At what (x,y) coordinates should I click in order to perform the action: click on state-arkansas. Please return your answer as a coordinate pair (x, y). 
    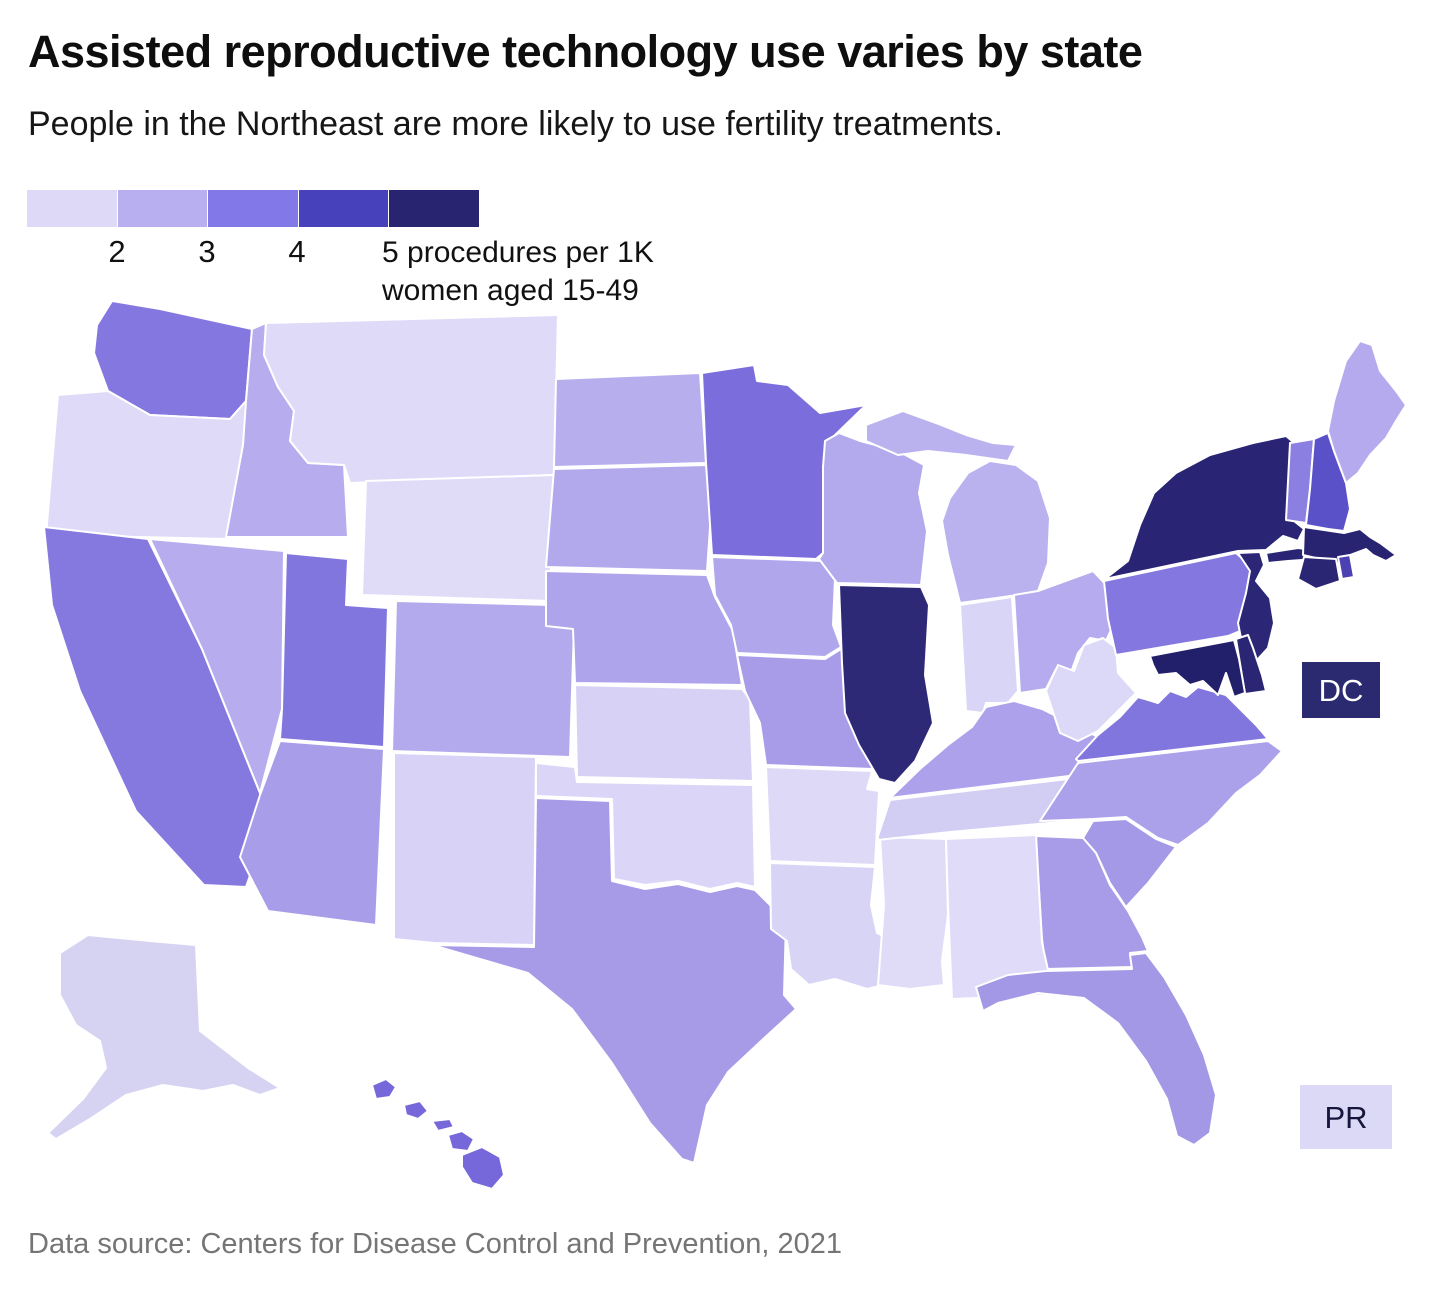
    Looking at the image, I should click on (822, 816).